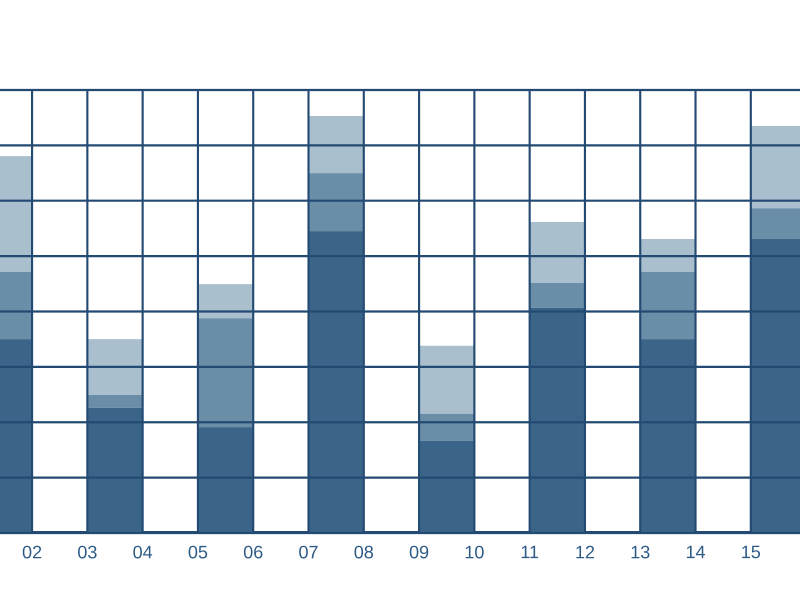 This screenshot has height=600, width=800. What do you see at coordinates (308, 552) in the screenshot?
I see `x-tick-label: 07` at bounding box center [308, 552].